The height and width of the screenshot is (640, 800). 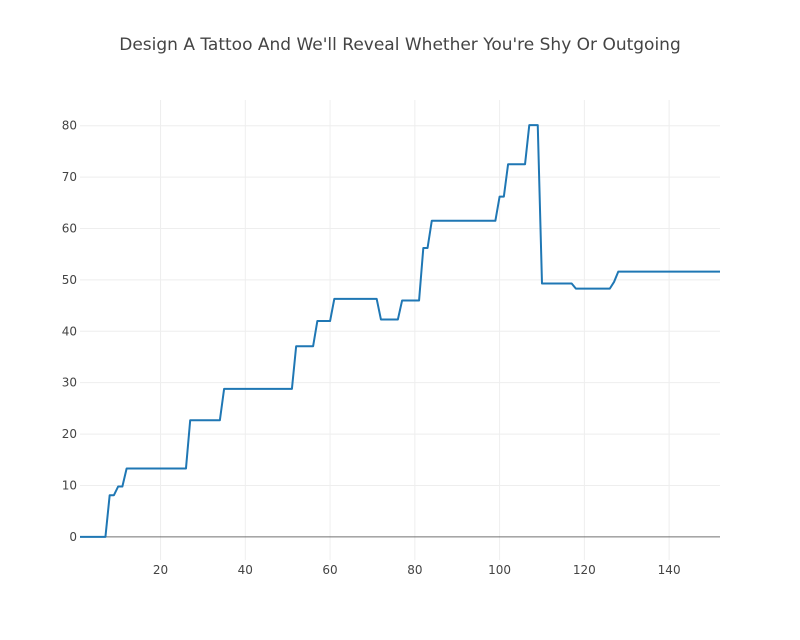 I want to click on y-tick-label: 60, so click(x=69, y=228).